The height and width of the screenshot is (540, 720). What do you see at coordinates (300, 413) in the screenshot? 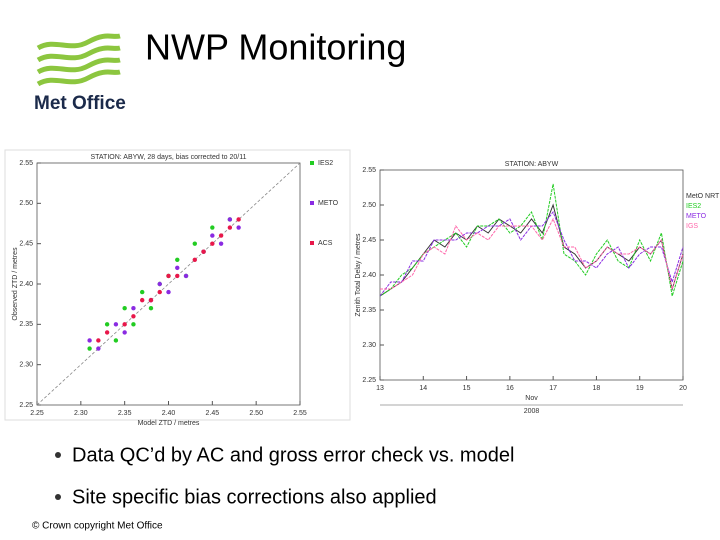
I see `x-tick-label: 2.55` at bounding box center [300, 413].